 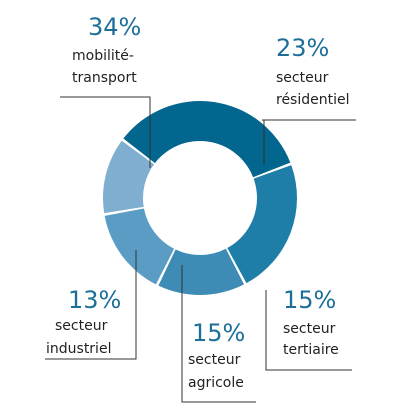 What do you see at coordinates (114, 27) in the screenshot?
I see `percent-mobilite-transport: 34%` at bounding box center [114, 27].